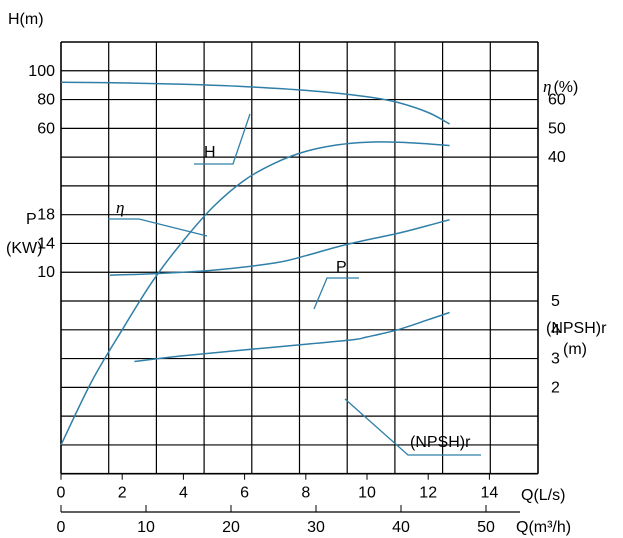 The width and height of the screenshot is (623, 538). What do you see at coordinates (557, 157) in the screenshot?
I see `eta-tick-label: 40` at bounding box center [557, 157].